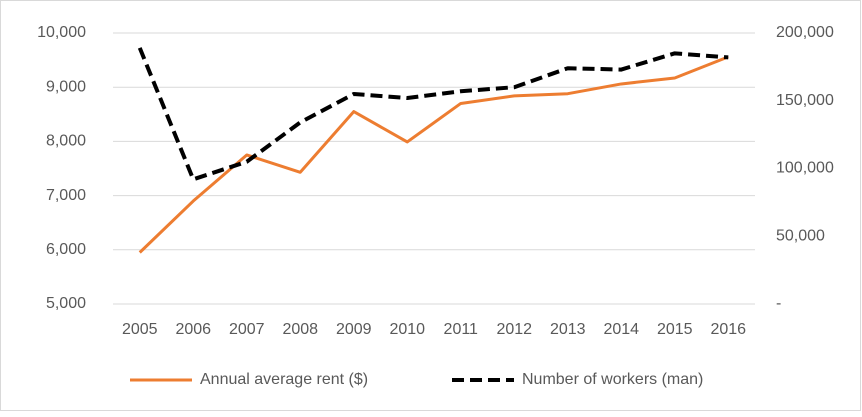  I want to click on x-tick-label: 2011, so click(461, 329).